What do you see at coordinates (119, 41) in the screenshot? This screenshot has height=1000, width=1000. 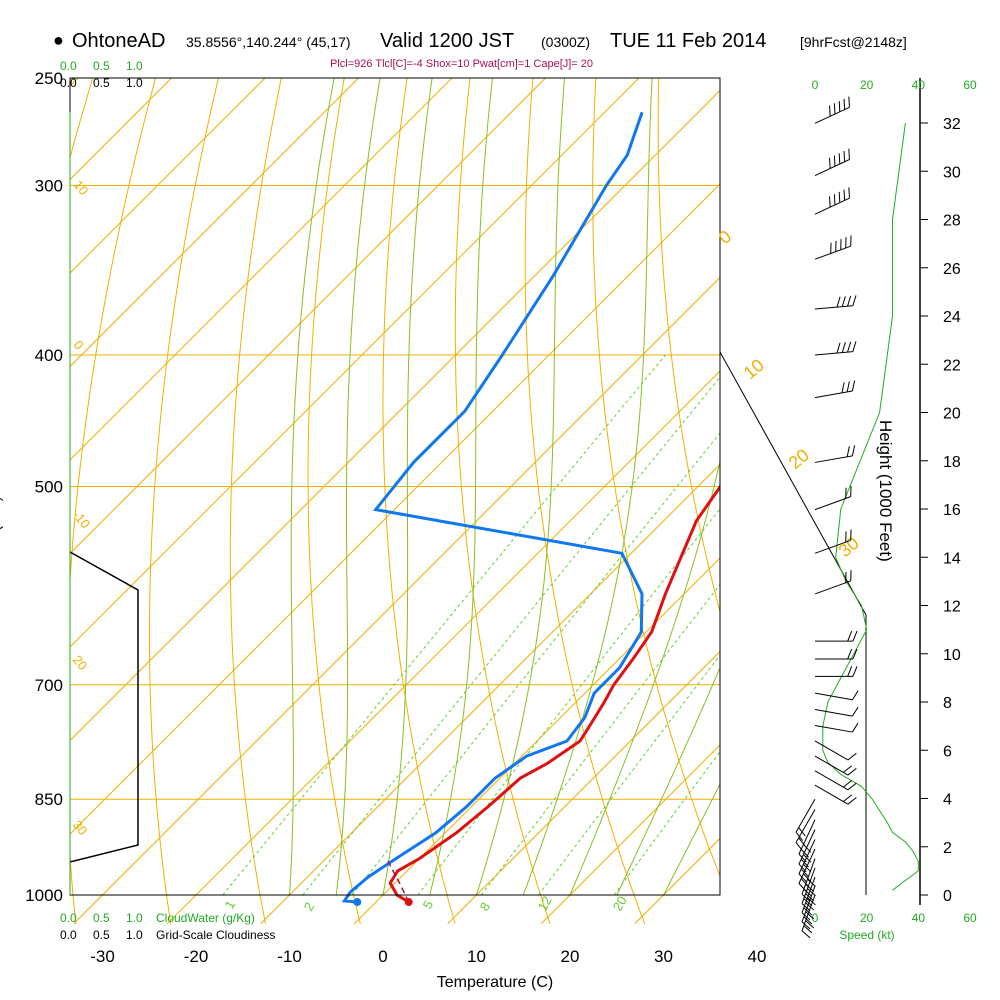 I see `station-name: OhtoneAD` at bounding box center [119, 41].